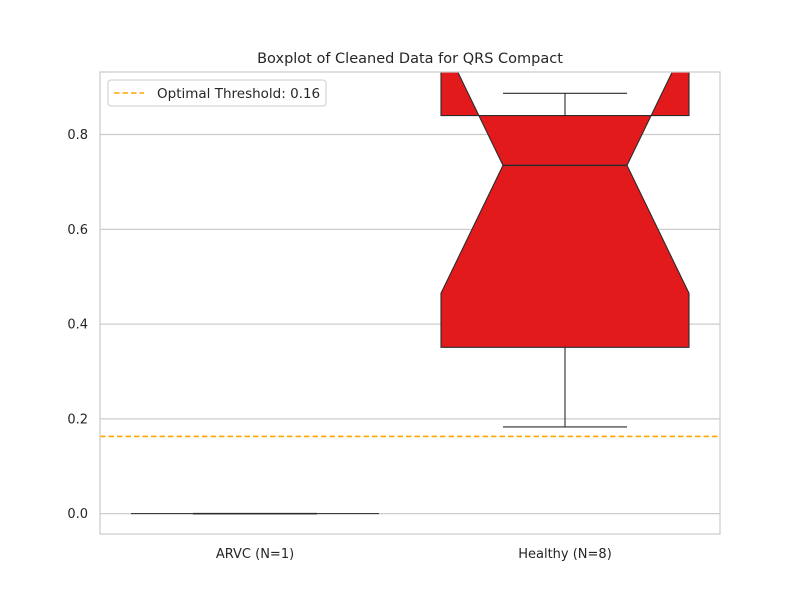 This screenshot has height=600, width=800. I want to click on x-tick-label: ARVC (N=1), so click(255, 554).